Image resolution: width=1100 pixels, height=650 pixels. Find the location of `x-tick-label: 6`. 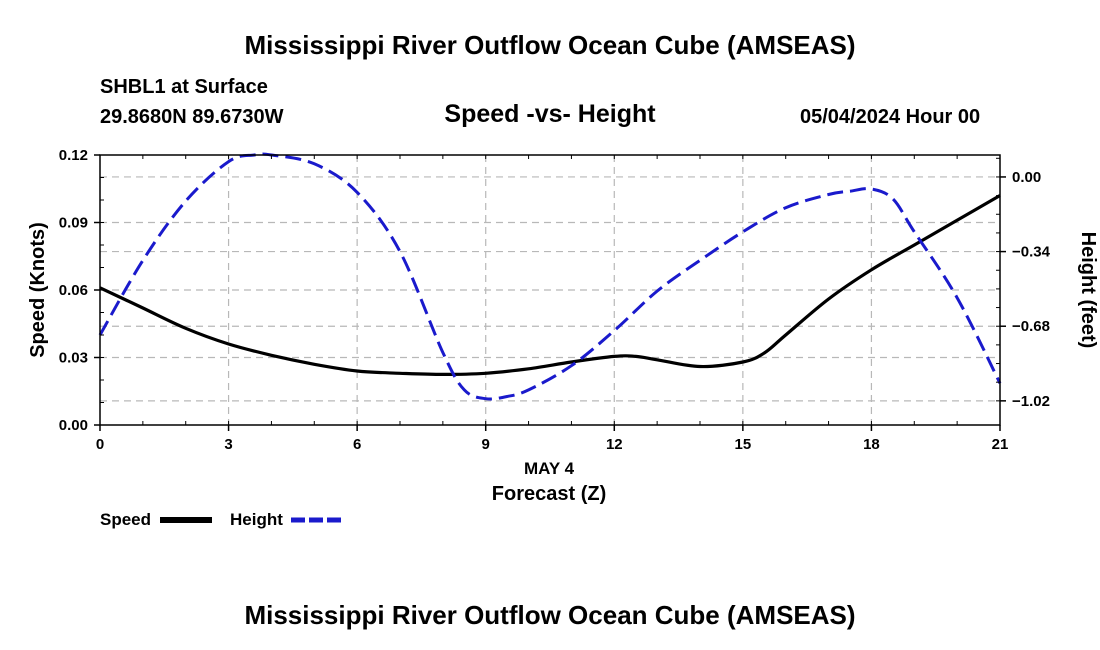

x-tick-label: 6 is located at coordinates (357, 444).